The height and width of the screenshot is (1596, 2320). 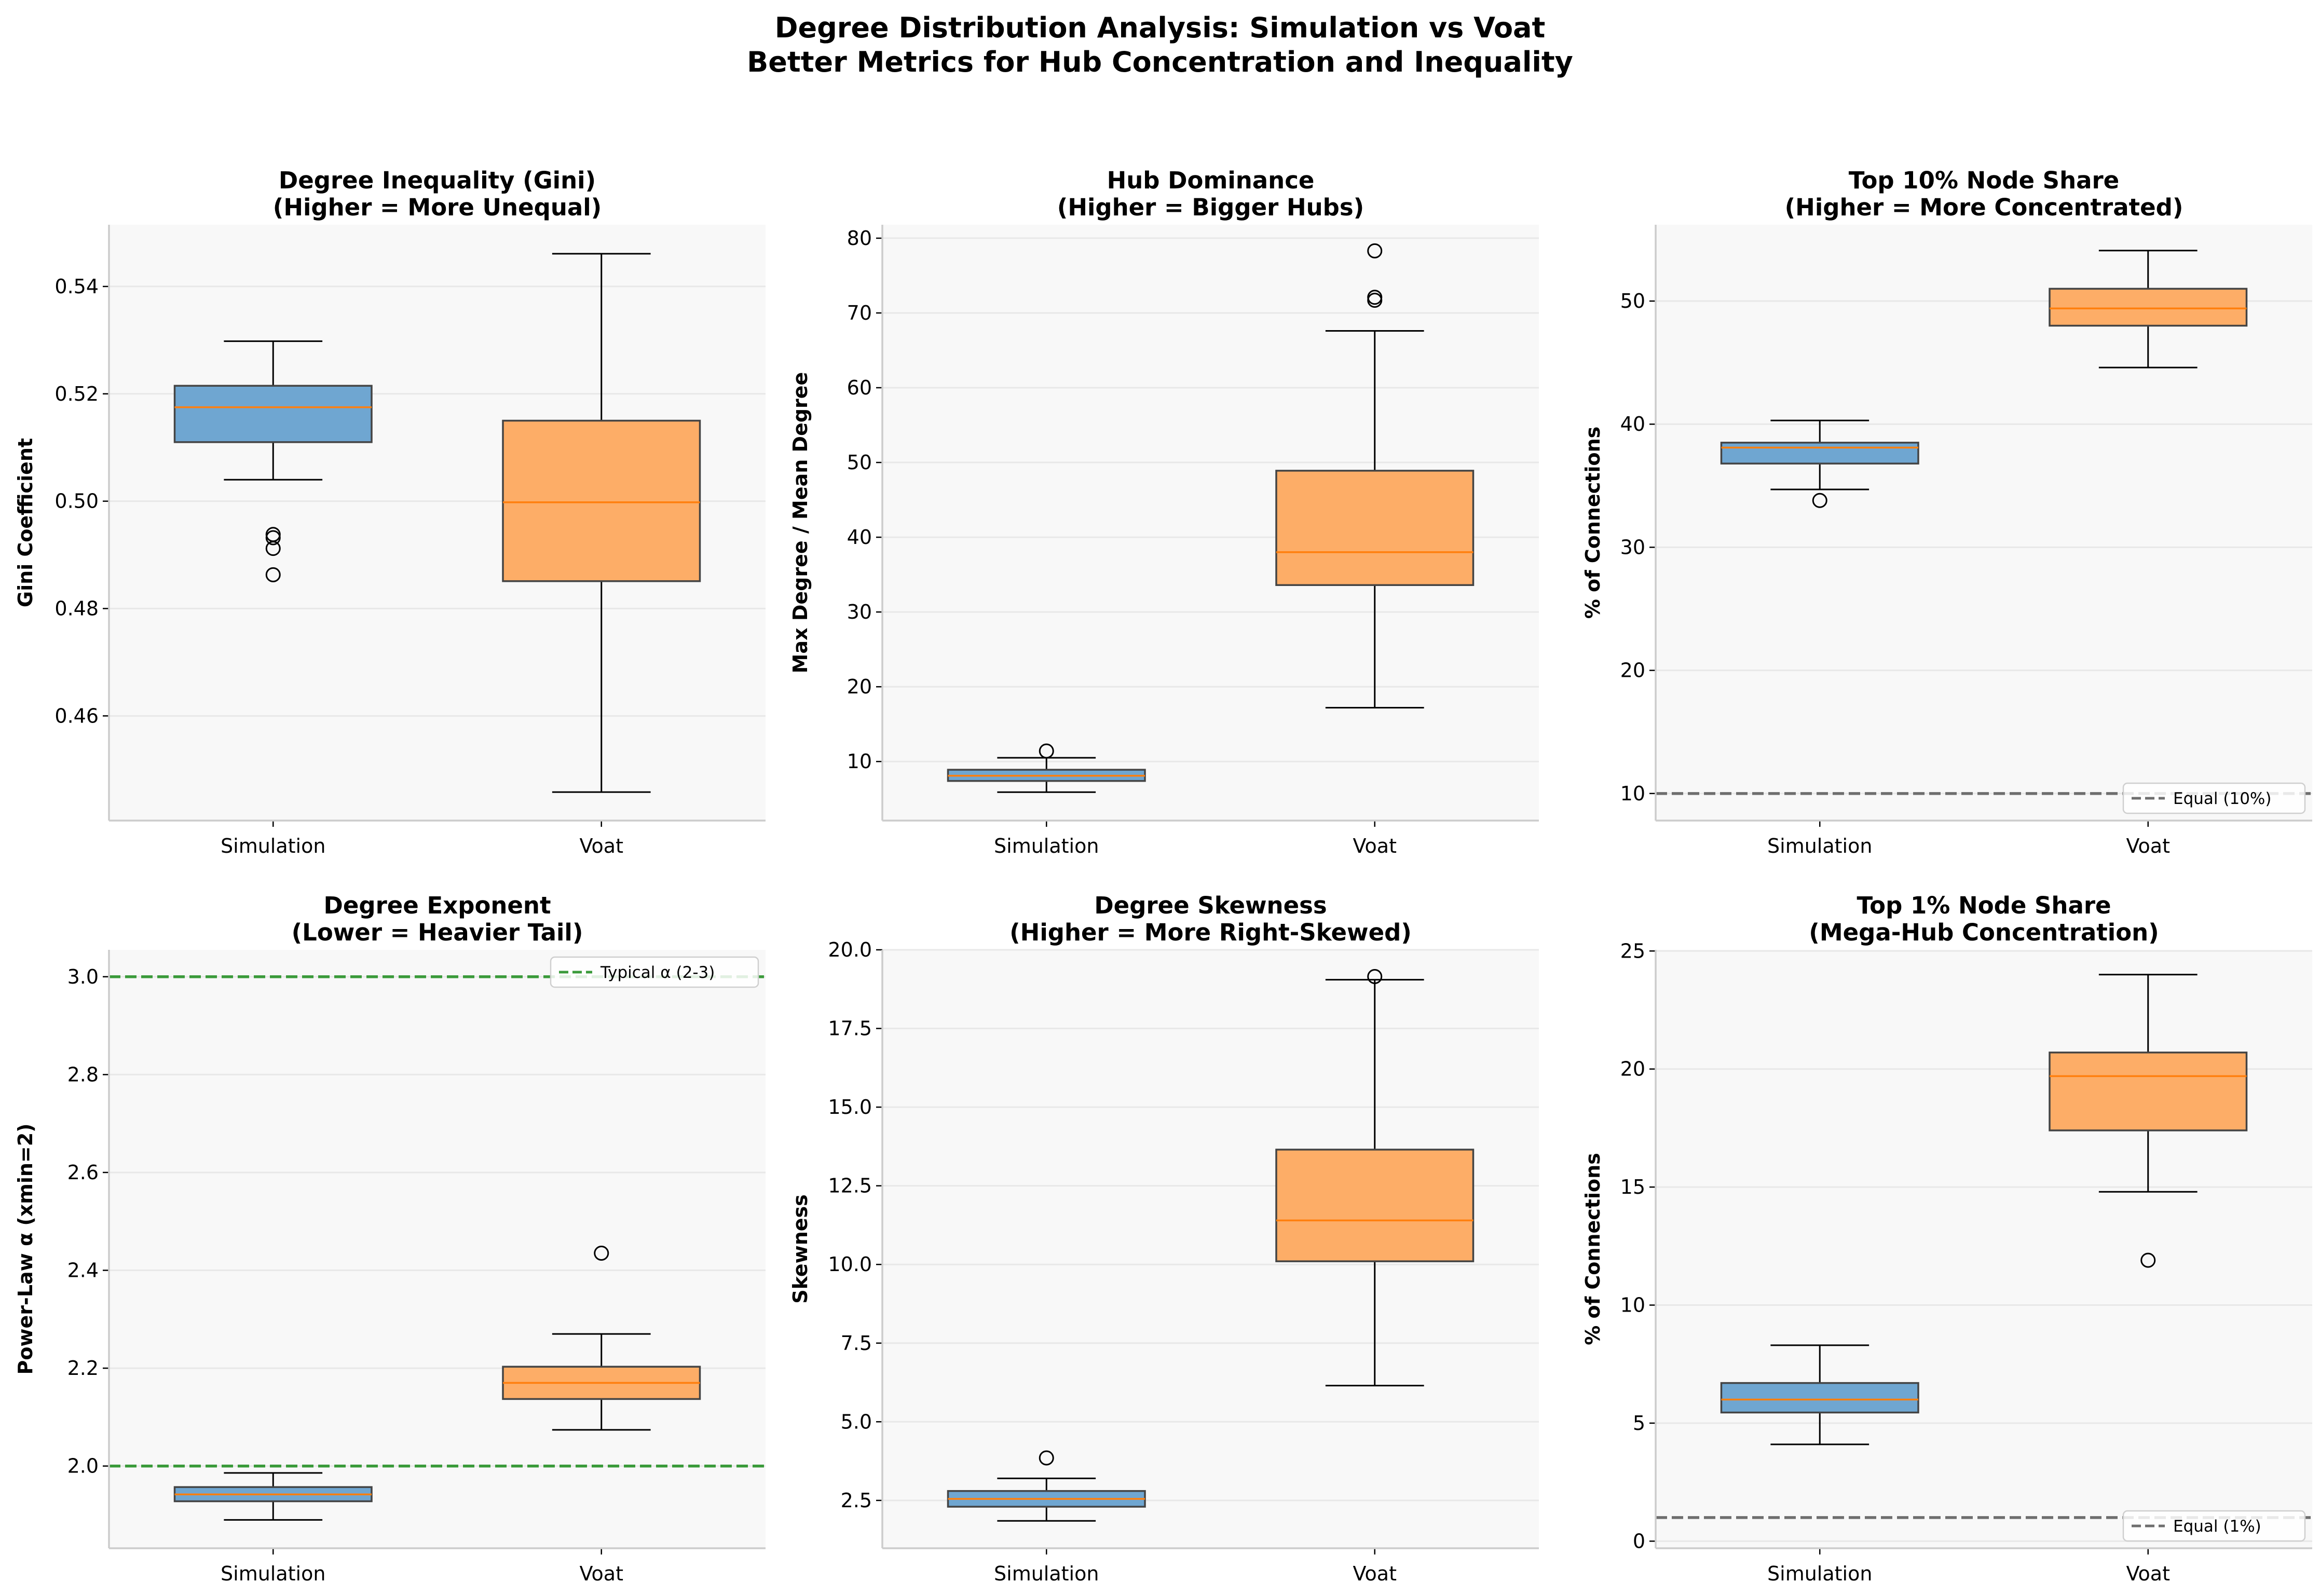 What do you see at coordinates (83, 1075) in the screenshot?
I see `y-tick-label: 2.8` at bounding box center [83, 1075].